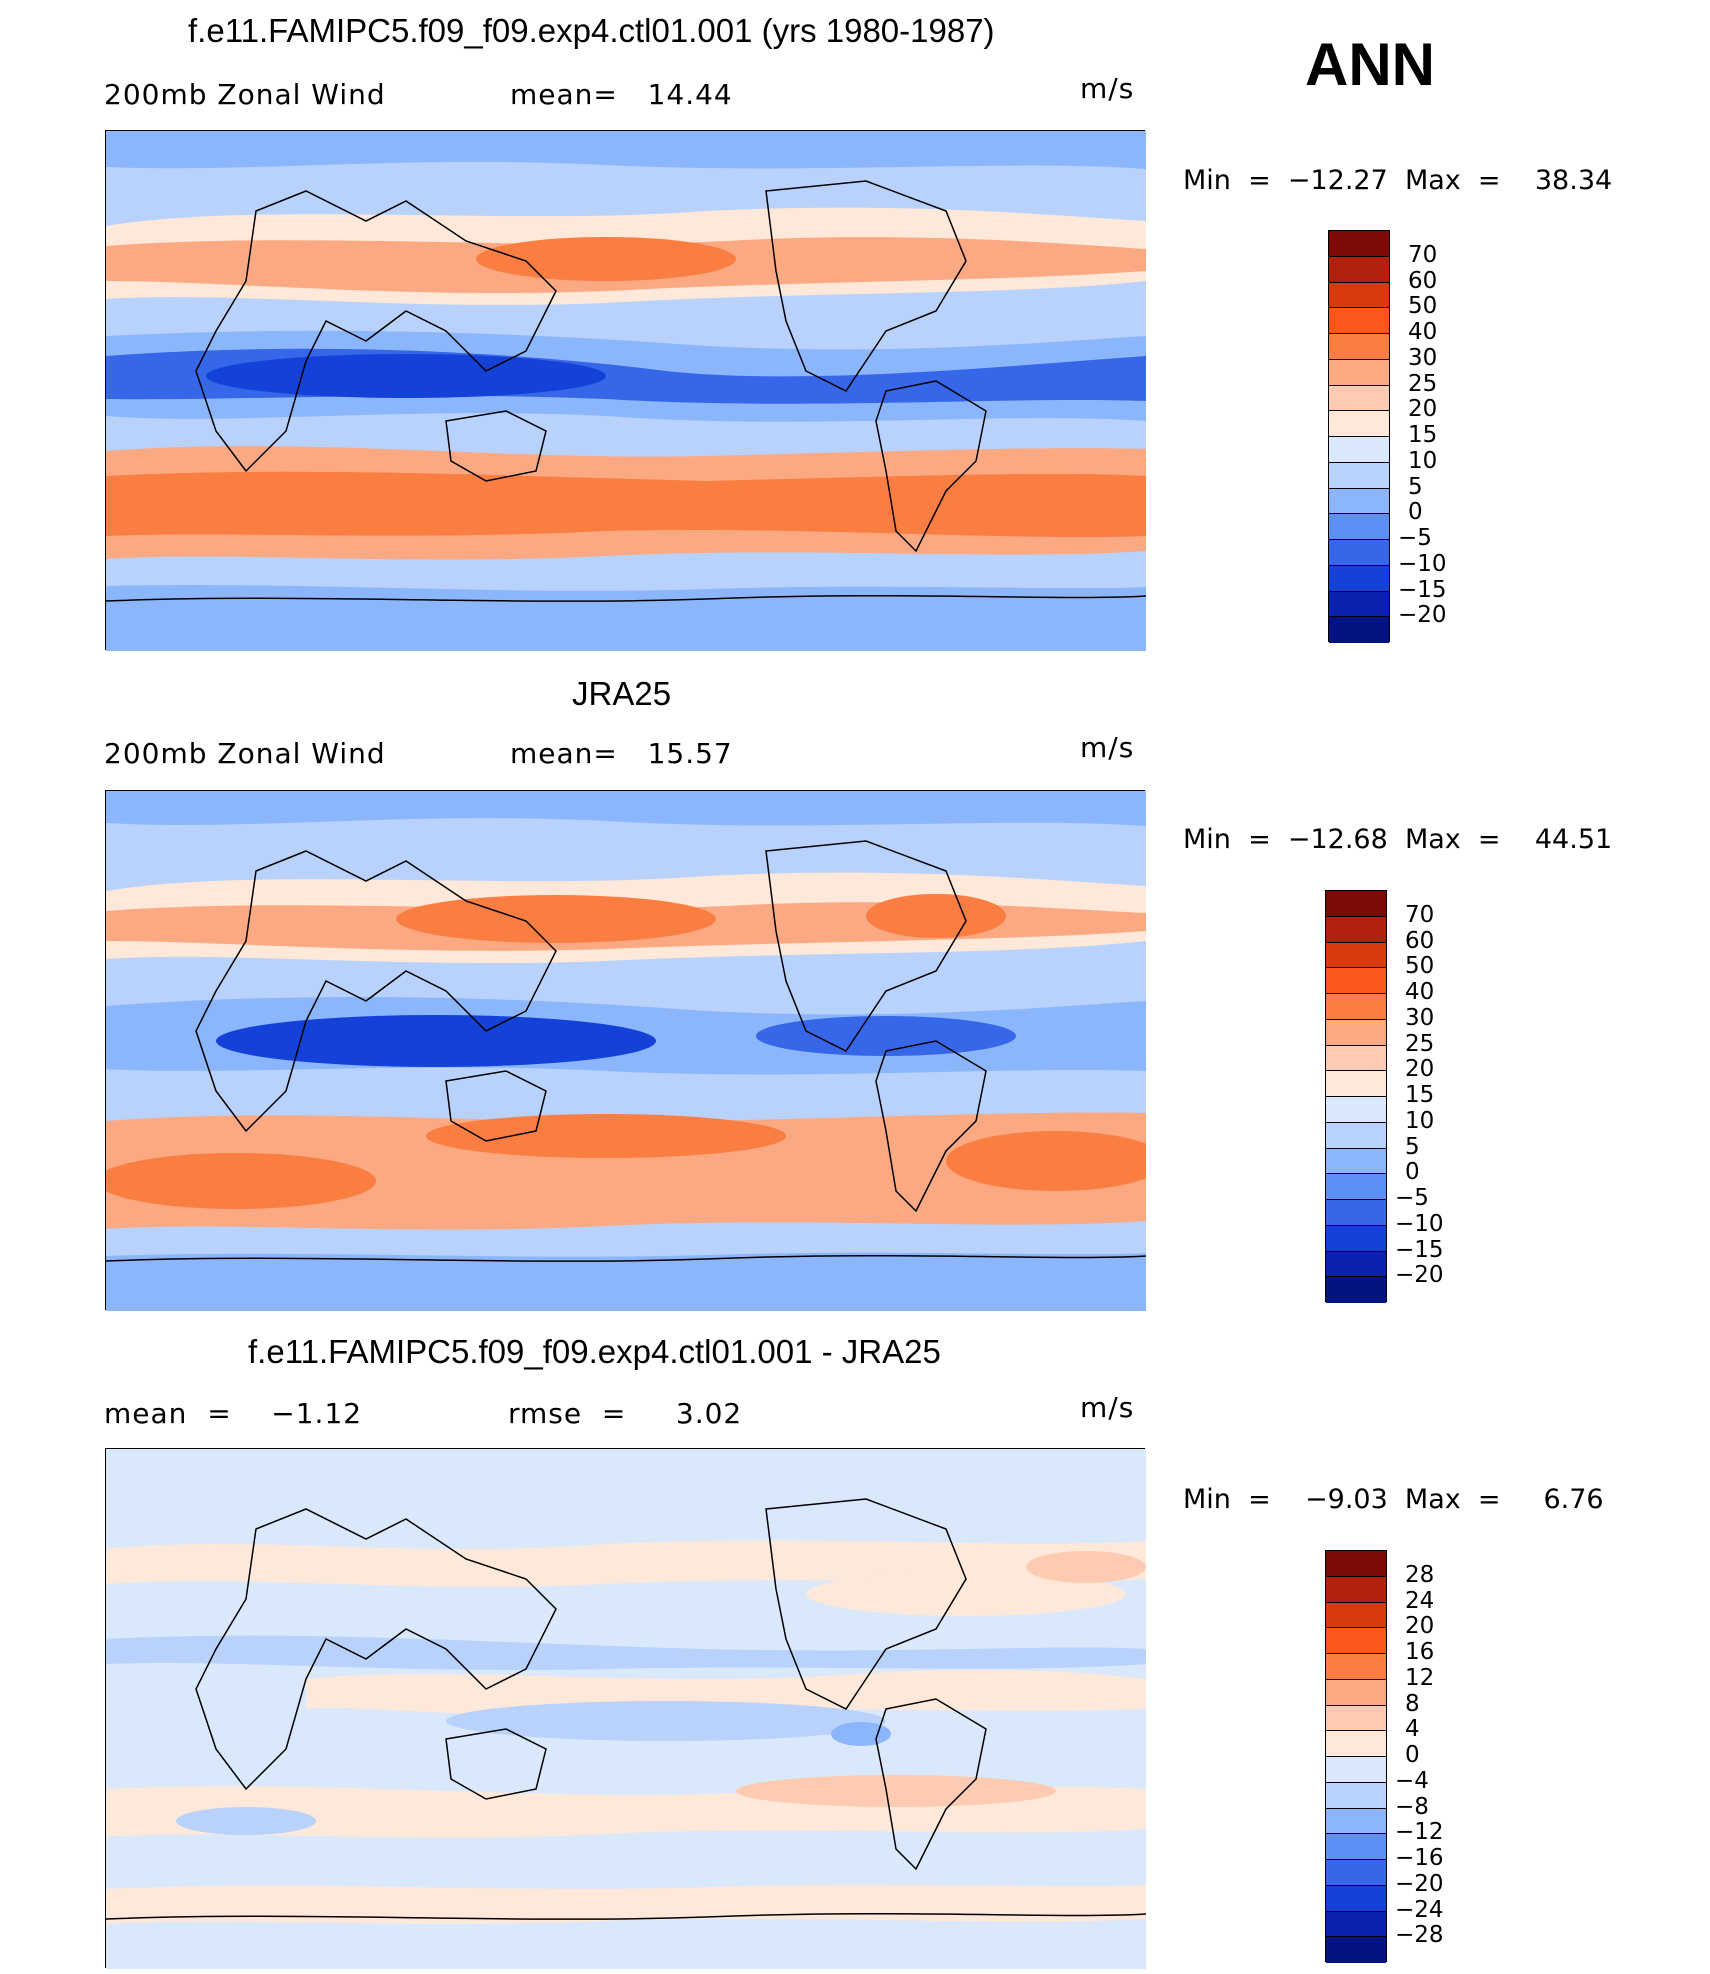 Image resolution: width=1710 pixels, height=1974 pixels. I want to click on colorbar-tick-label: 0, so click(1415, 512).